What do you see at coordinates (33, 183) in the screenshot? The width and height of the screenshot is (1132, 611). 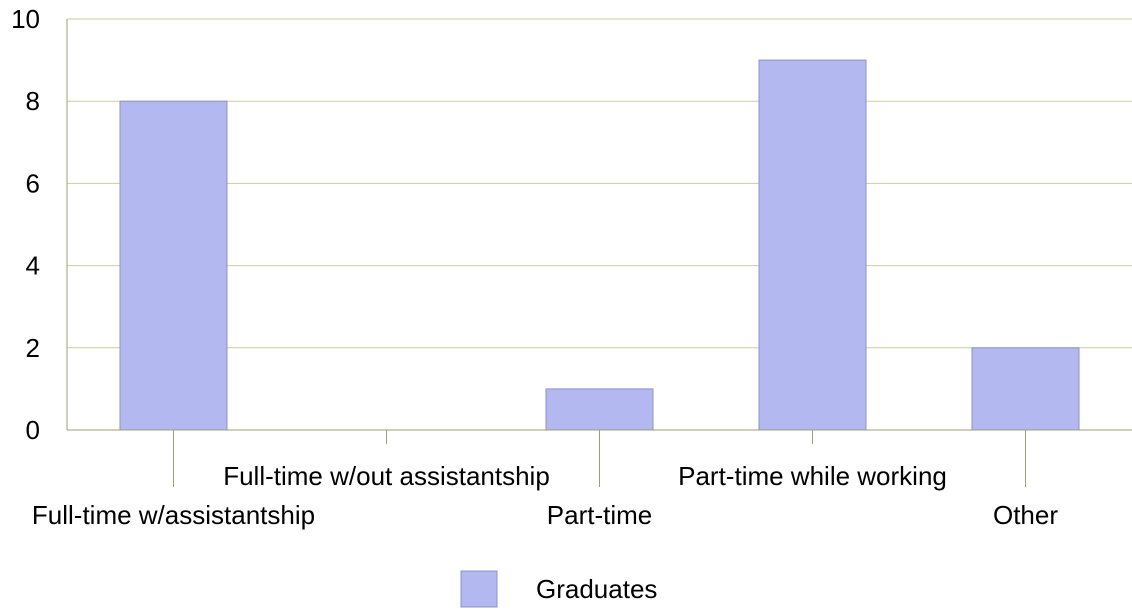 I see `y-tick-label-6: 6` at bounding box center [33, 183].